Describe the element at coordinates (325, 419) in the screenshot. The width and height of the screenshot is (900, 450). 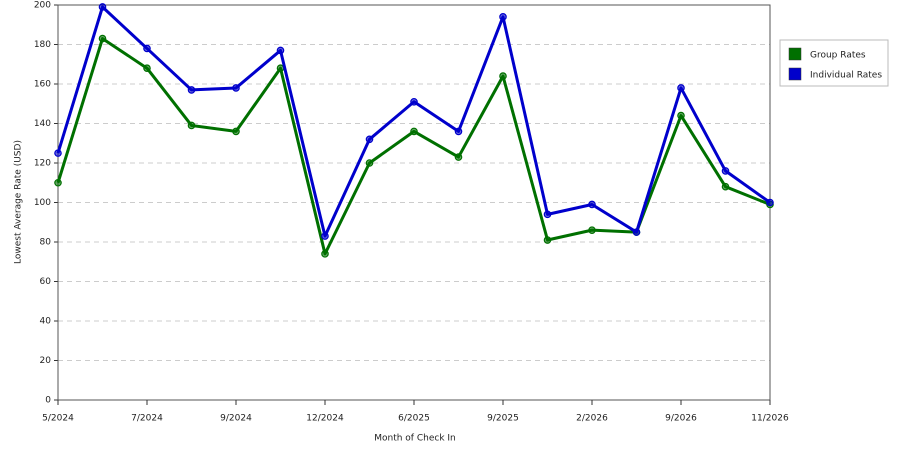
I see `x-tick-label: 12/2024` at that location.